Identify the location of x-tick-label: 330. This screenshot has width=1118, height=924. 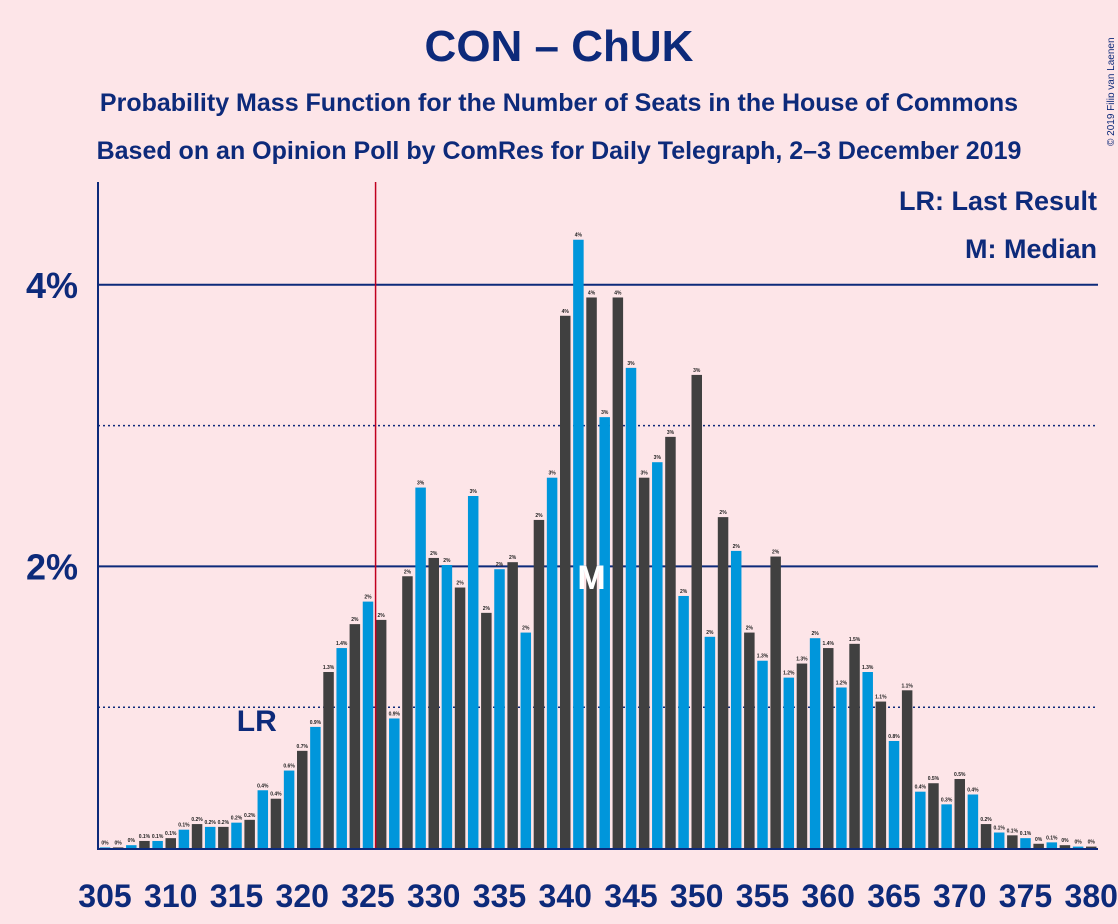
(433, 896).